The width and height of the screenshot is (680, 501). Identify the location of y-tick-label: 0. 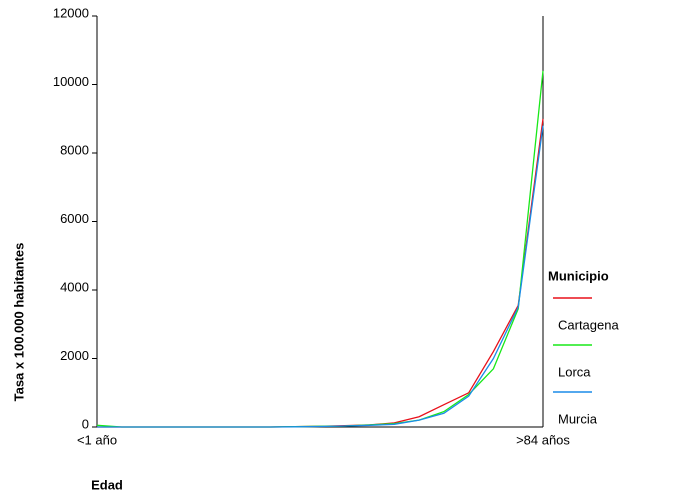
(85, 423).